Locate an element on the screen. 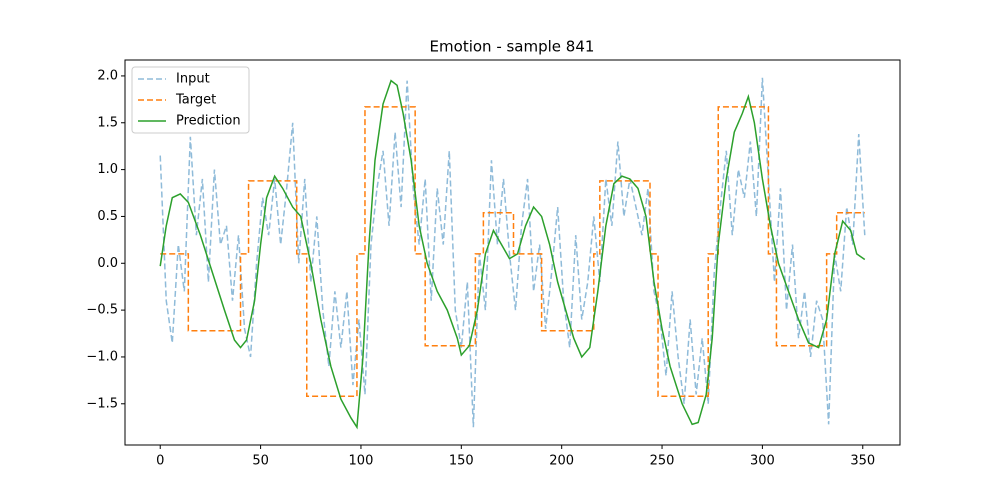  x-tick-label: 200 is located at coordinates (561, 461).